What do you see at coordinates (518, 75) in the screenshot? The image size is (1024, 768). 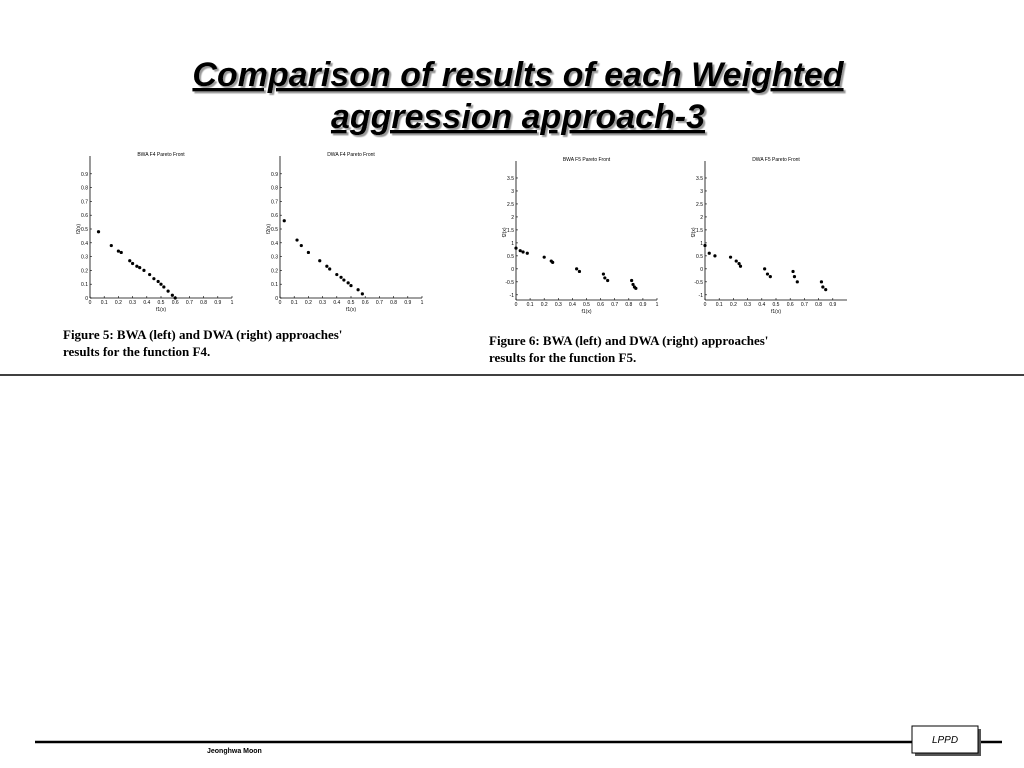 I see `slide-title: Comparison of results of each Weighted` at bounding box center [518, 75].